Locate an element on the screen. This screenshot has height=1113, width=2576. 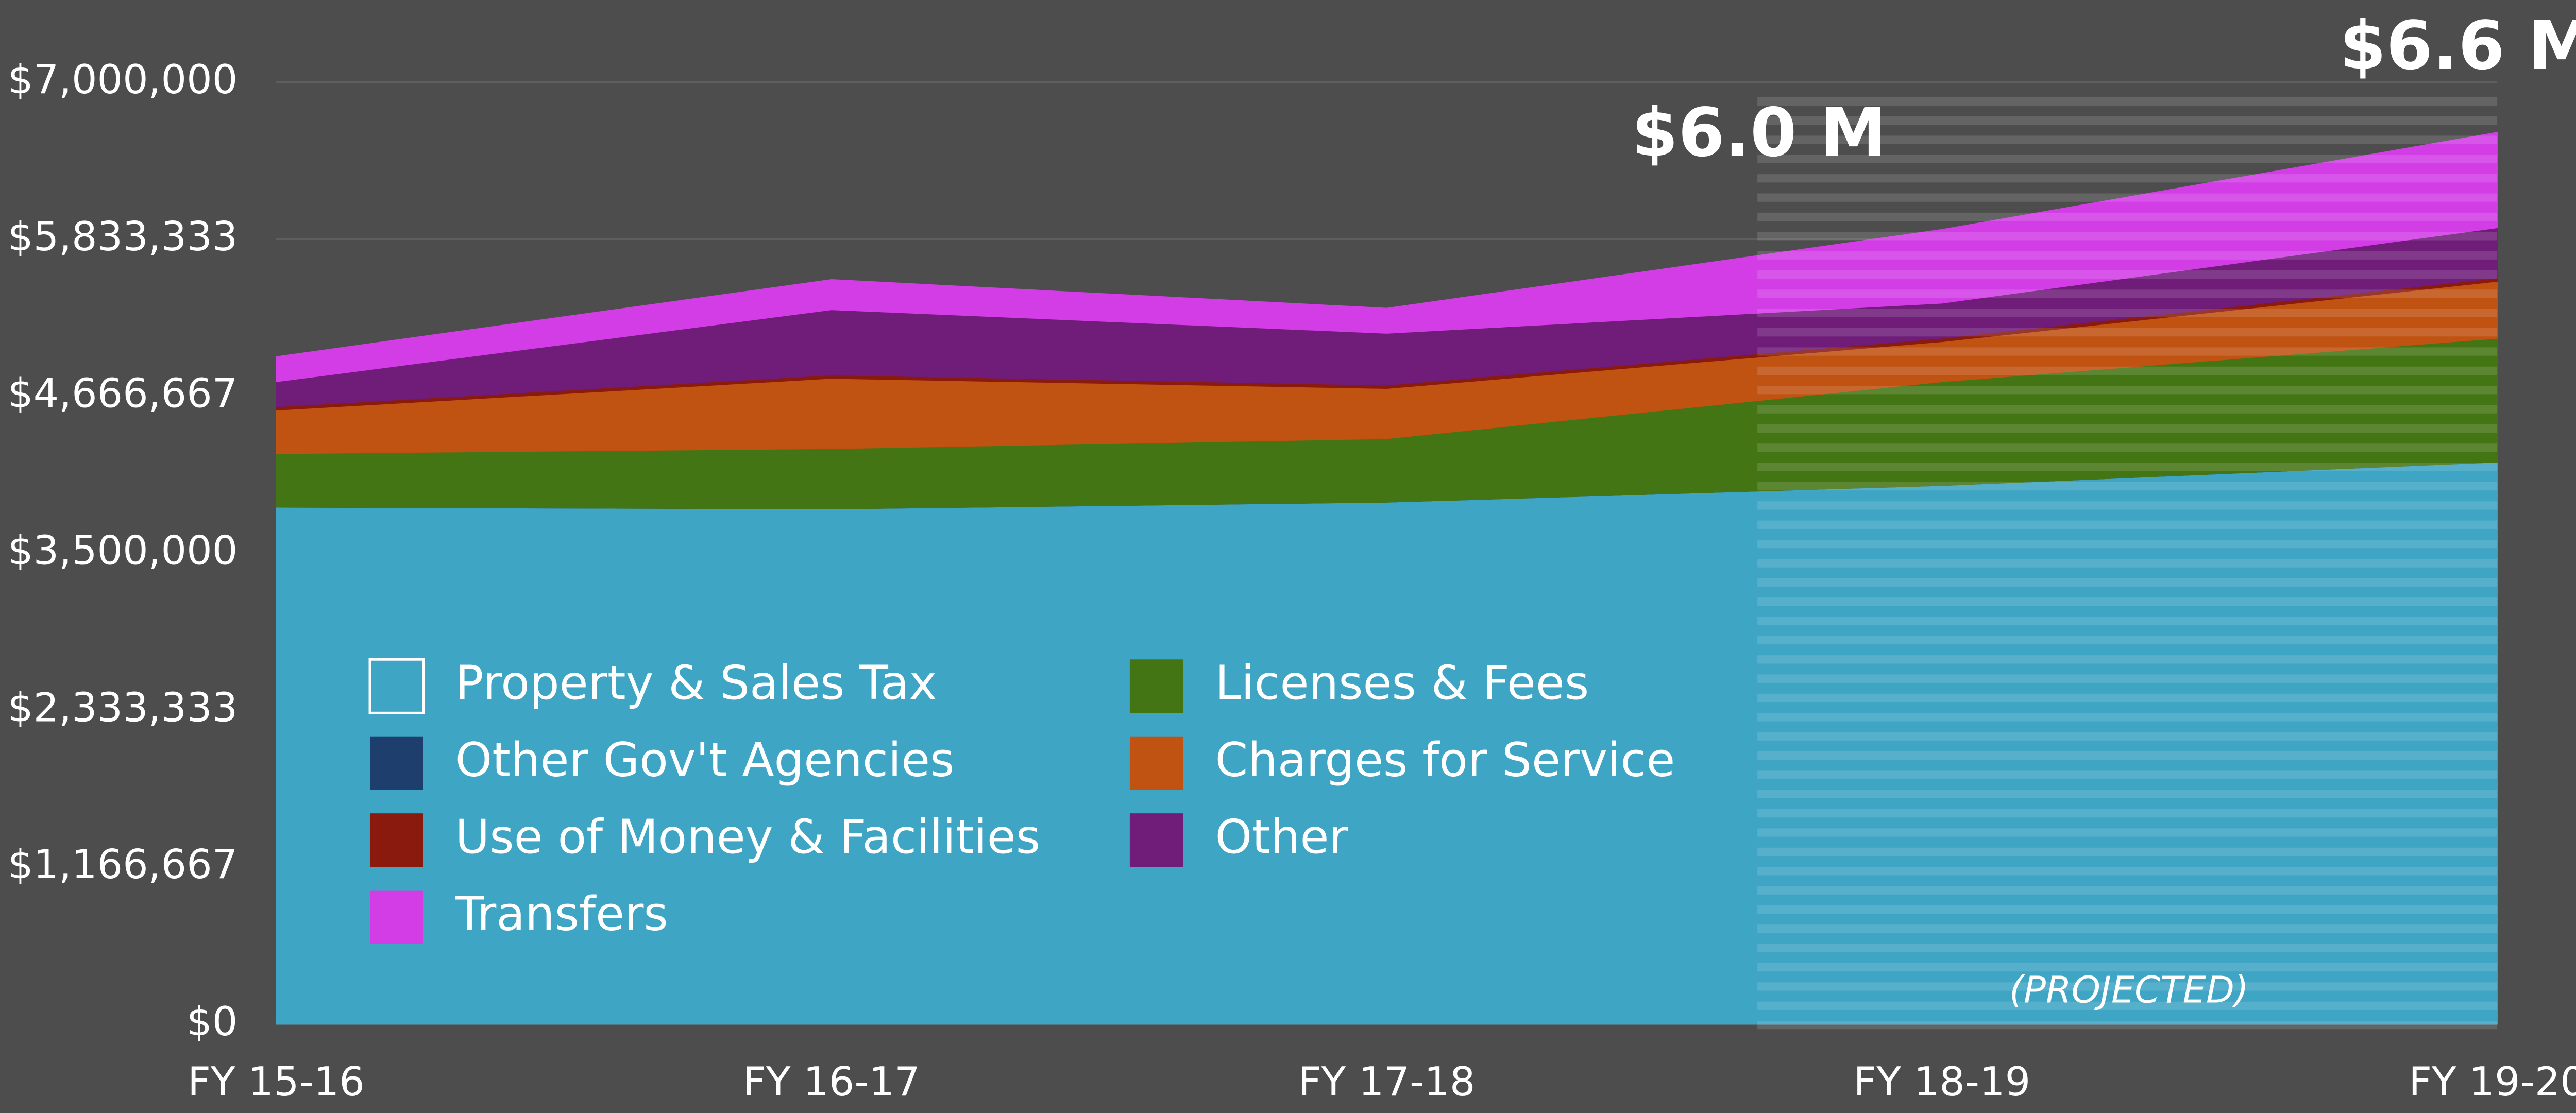
x-tick-label: FY 17-18 is located at coordinates (1387, 1082).